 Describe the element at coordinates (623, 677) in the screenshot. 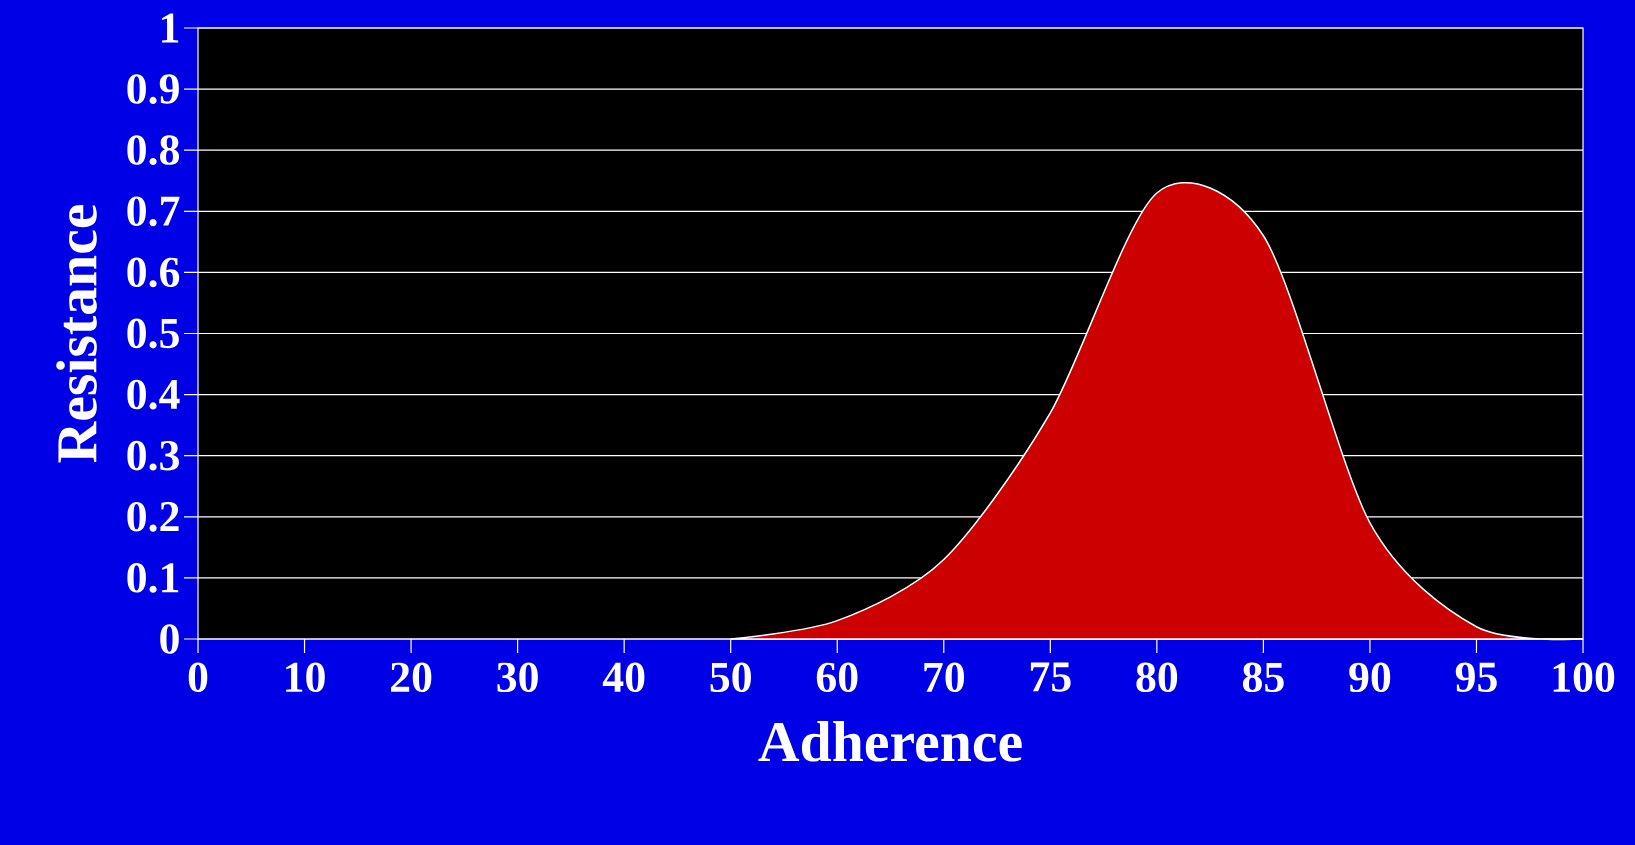

I see `x-tick-label: 40` at that location.